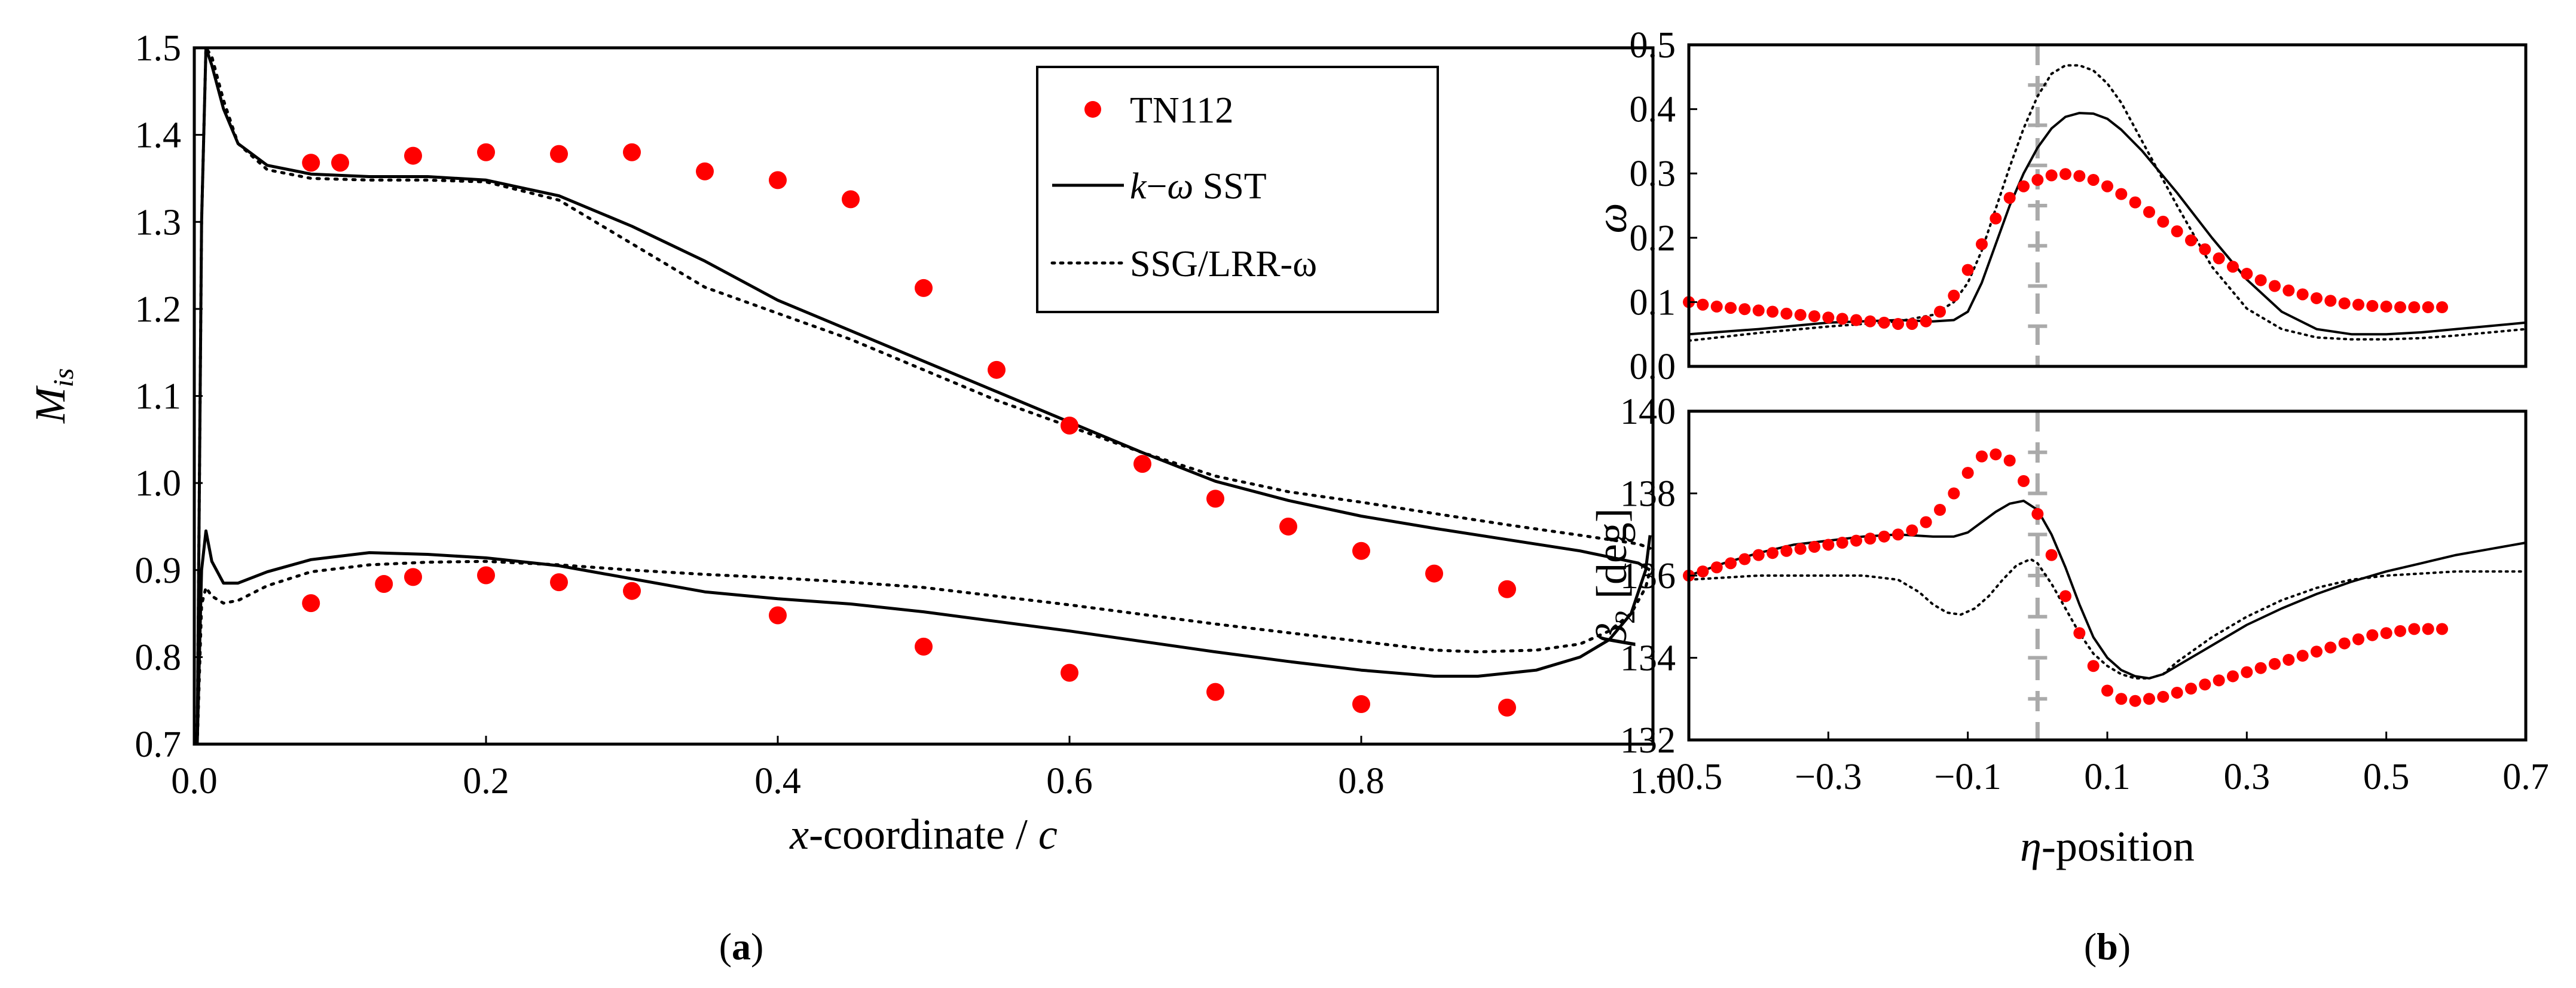 Image resolution: width=2576 pixels, height=988 pixels. Describe the element at coordinates (923, 834) in the screenshot. I see `panel-a-x-axis-title: x-coordinate / c` at that location.